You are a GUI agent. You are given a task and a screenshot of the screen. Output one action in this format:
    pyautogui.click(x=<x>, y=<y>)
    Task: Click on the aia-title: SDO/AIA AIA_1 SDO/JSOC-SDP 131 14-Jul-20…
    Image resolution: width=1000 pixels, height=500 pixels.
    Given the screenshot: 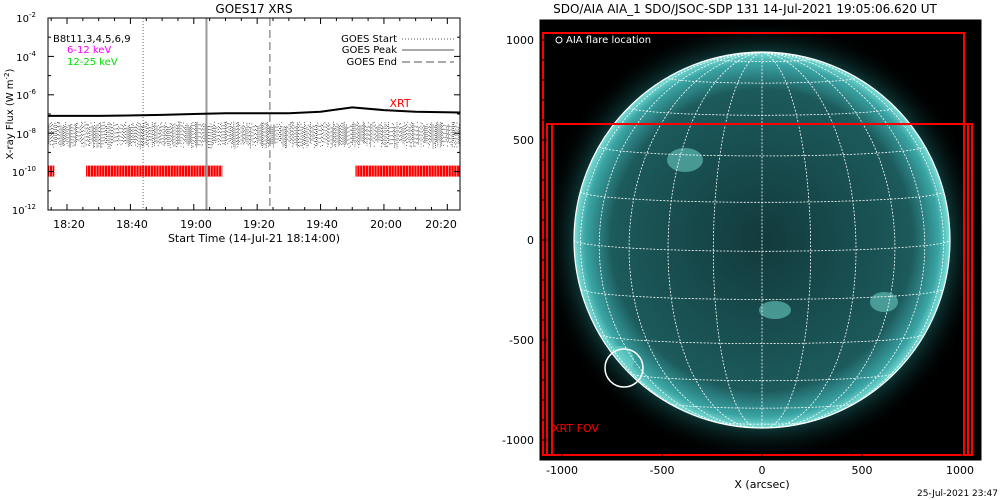 What is the action you would take?
    pyautogui.click(x=745, y=9)
    